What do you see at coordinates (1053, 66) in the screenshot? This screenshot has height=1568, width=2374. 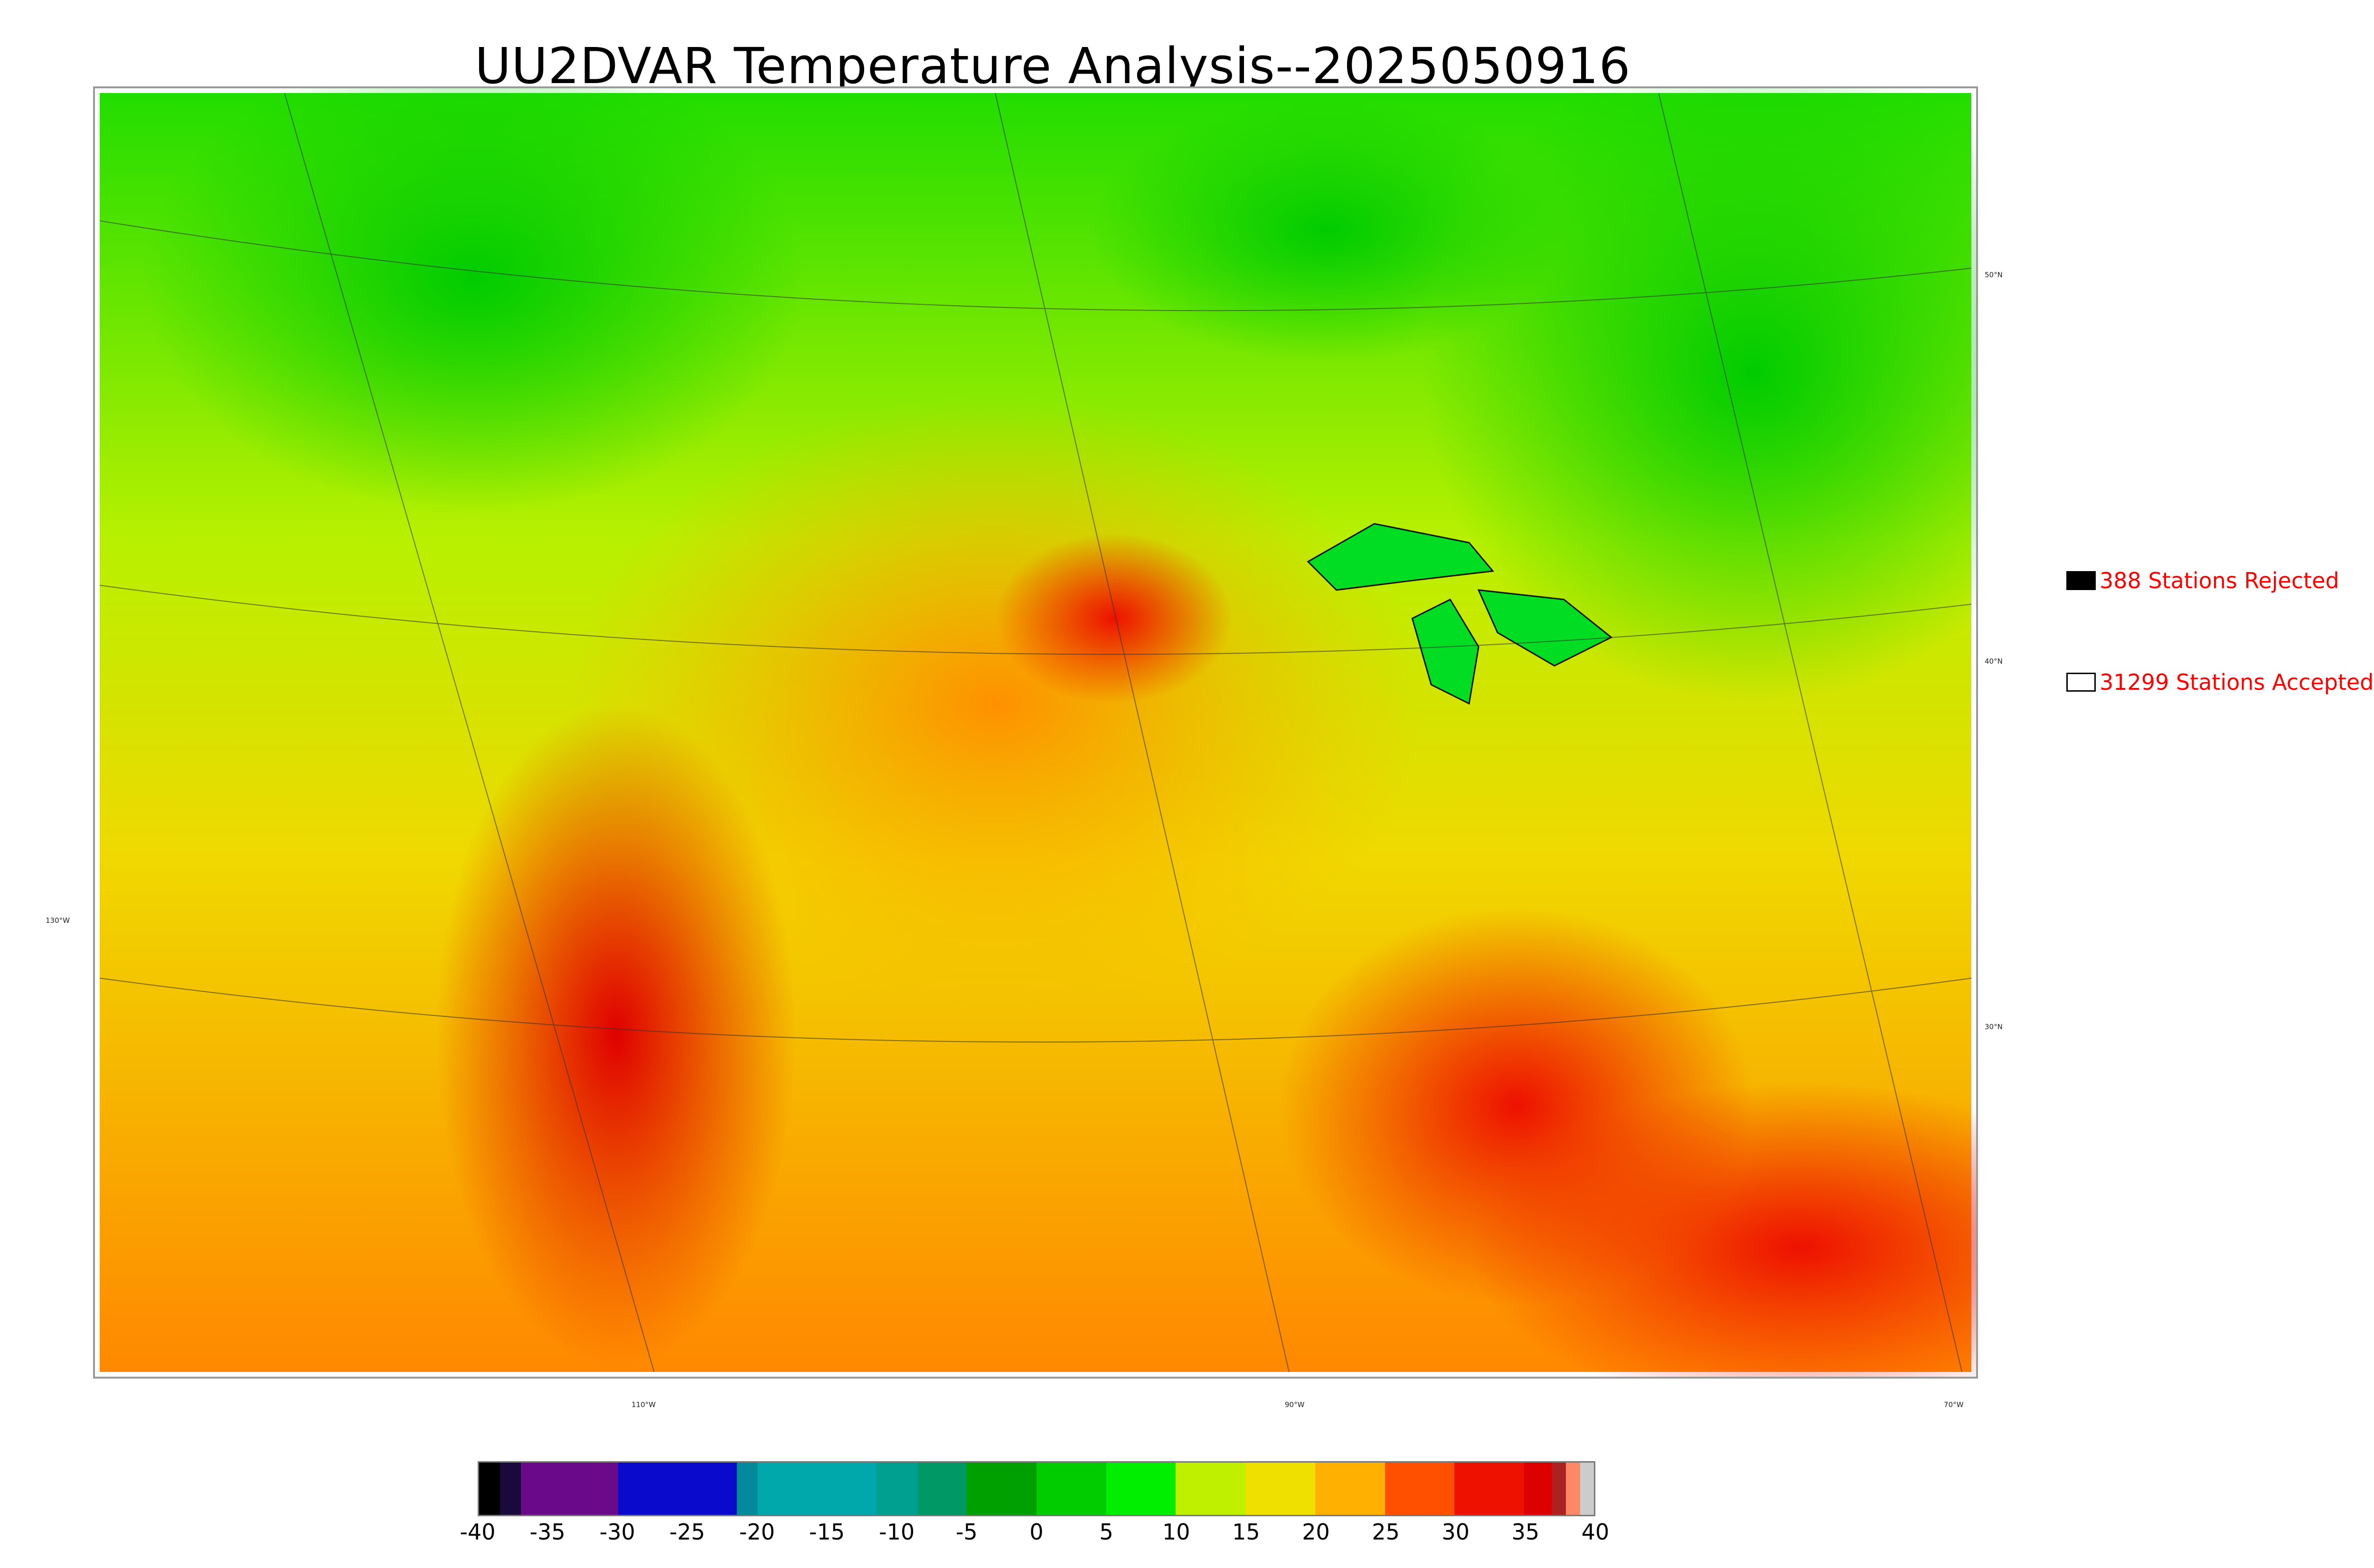 I see `map-title: UU2DVAR Temperature Analysis--2025050916` at bounding box center [1053, 66].